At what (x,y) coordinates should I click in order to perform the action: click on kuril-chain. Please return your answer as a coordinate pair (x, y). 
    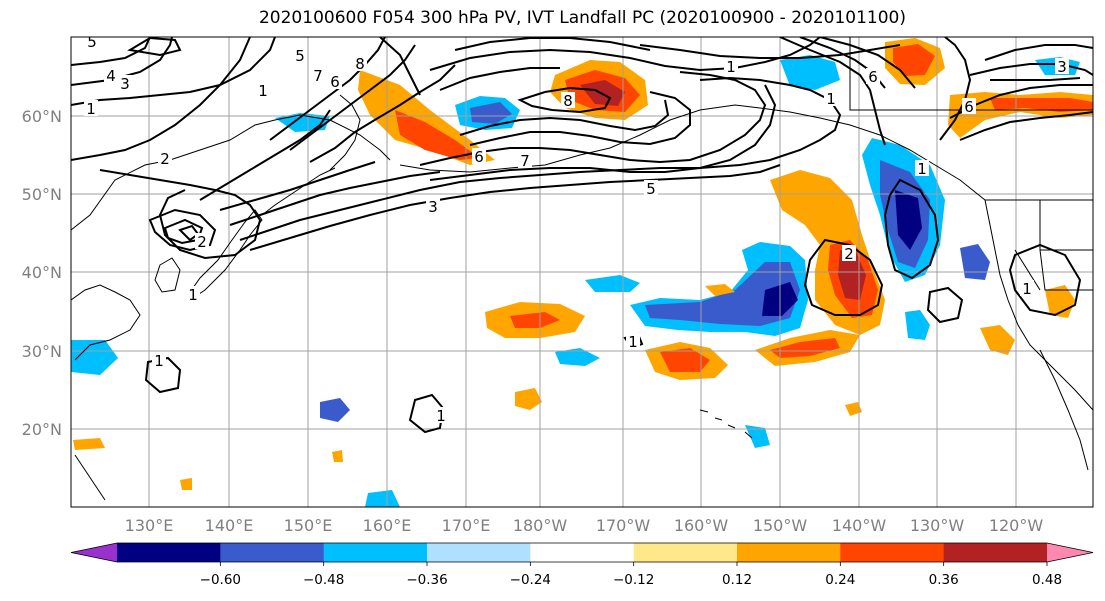
    Looking at the image, I should click on (298, 191).